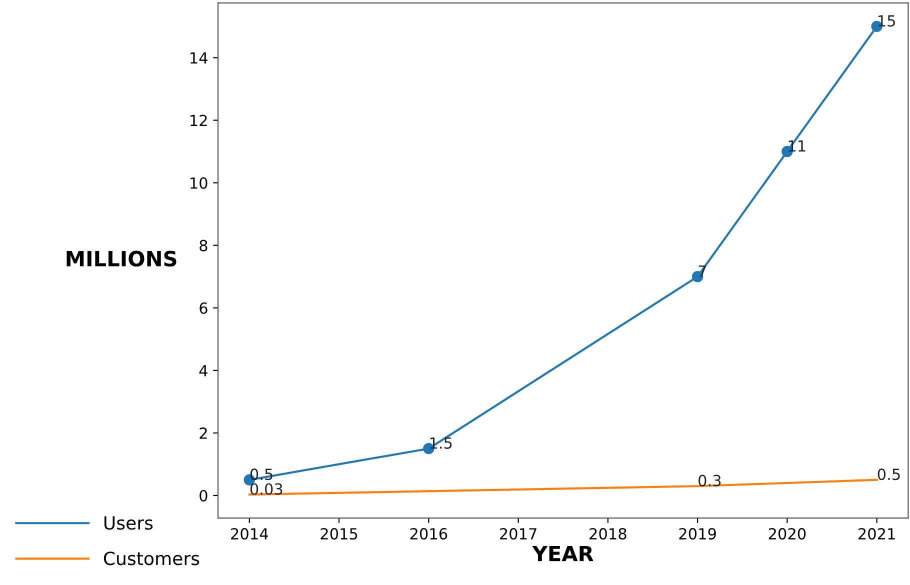  I want to click on y-tick-label: 12, so click(198, 120).